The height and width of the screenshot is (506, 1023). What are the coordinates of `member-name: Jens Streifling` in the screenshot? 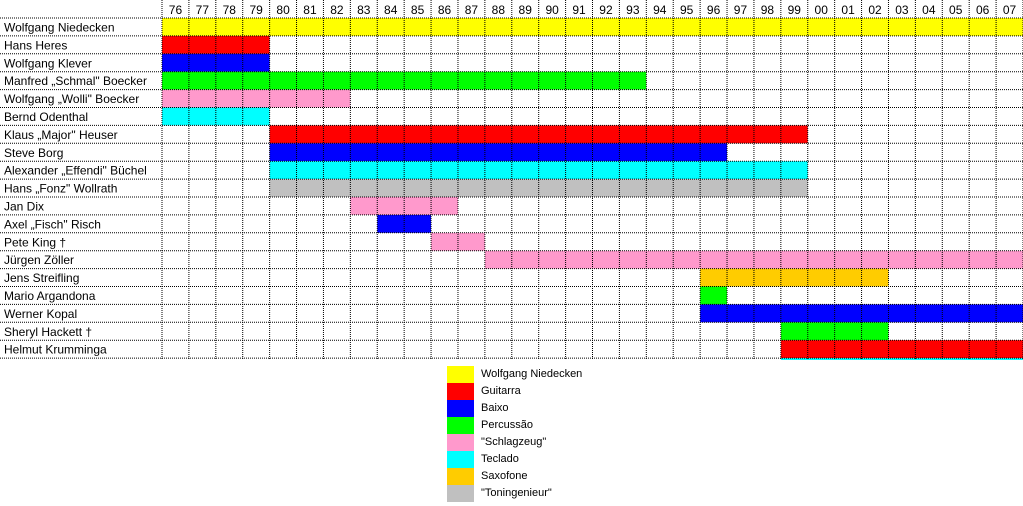 It's located at (41, 278).